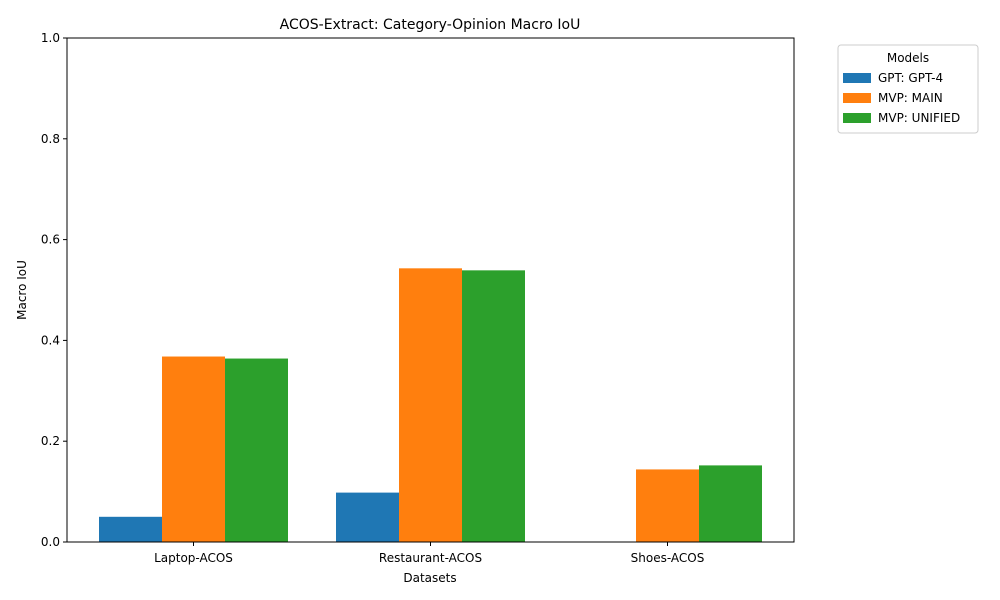 The width and height of the screenshot is (1000, 600). What do you see at coordinates (50, 139) in the screenshot?
I see `y-tick-label: 0.8` at bounding box center [50, 139].